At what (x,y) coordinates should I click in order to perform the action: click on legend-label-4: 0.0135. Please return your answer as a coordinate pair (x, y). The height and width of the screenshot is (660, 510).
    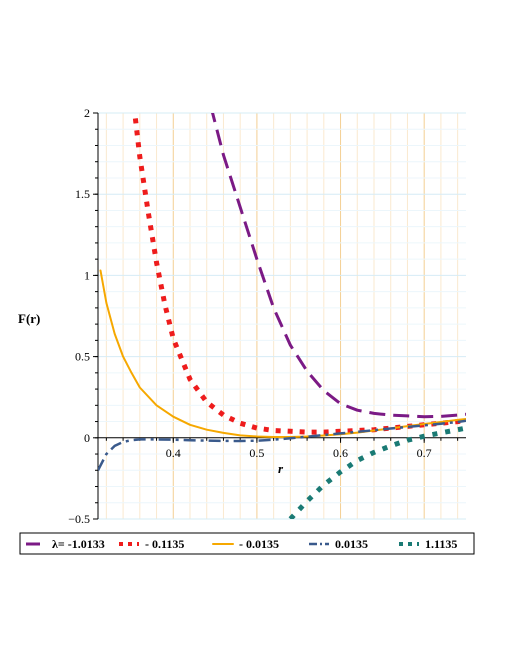
    Looking at the image, I should click on (351, 544).